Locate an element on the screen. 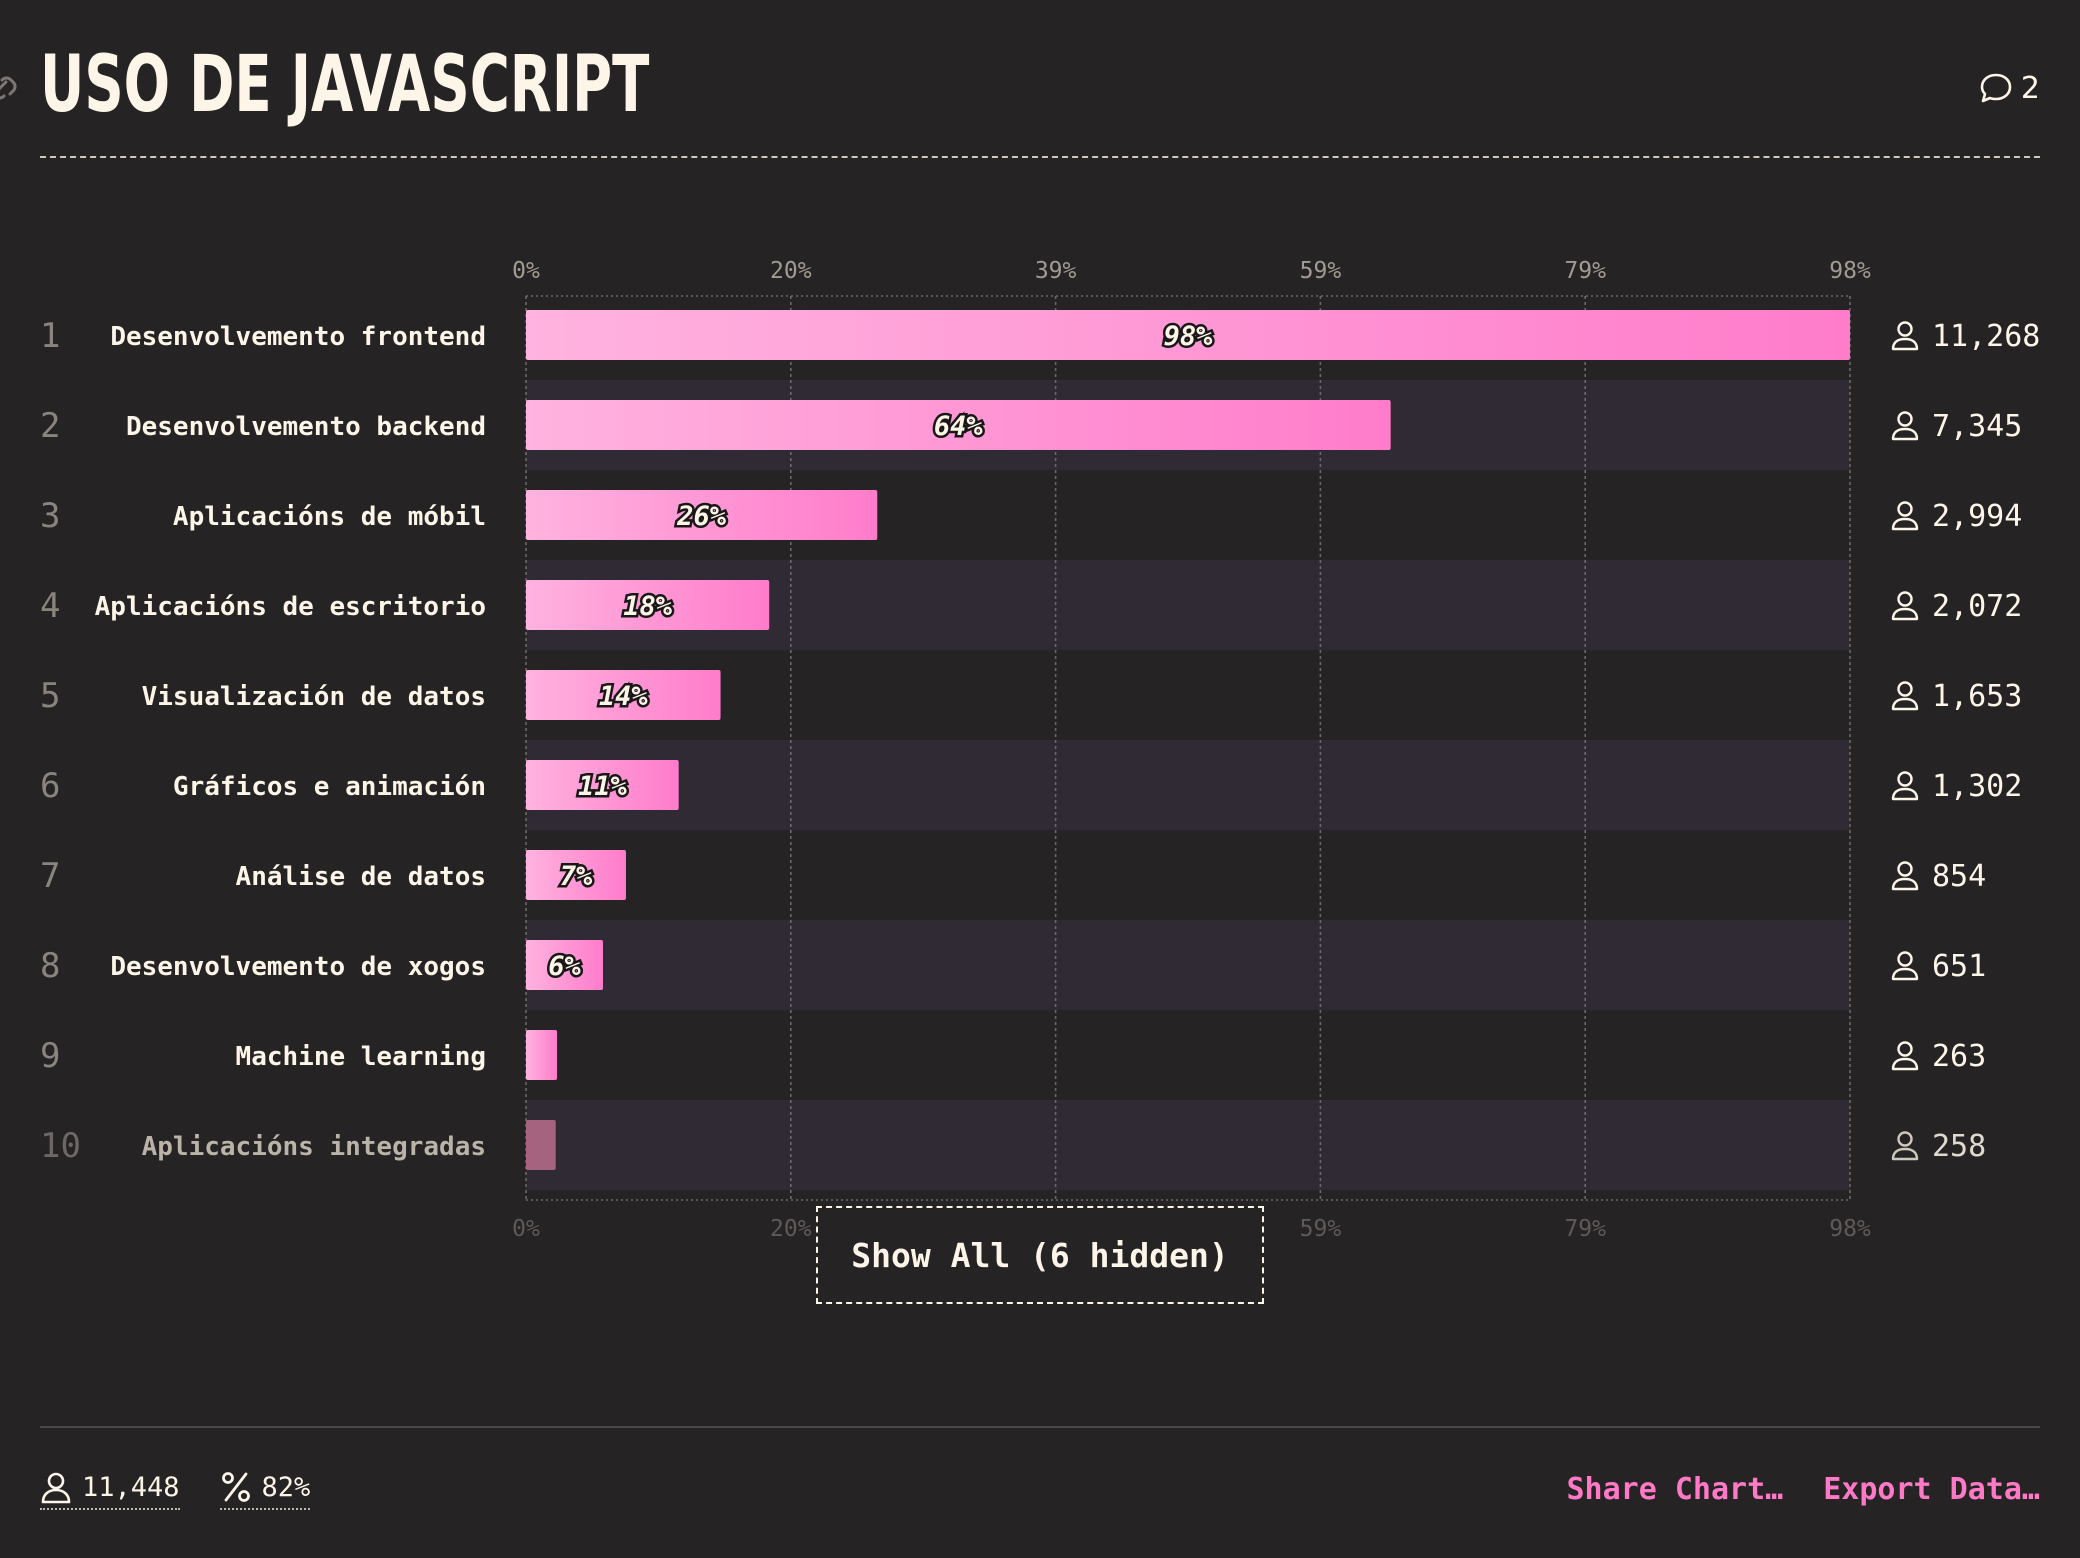 This screenshot has height=1558, width=2080. footer-divider is located at coordinates (1040, 1427).